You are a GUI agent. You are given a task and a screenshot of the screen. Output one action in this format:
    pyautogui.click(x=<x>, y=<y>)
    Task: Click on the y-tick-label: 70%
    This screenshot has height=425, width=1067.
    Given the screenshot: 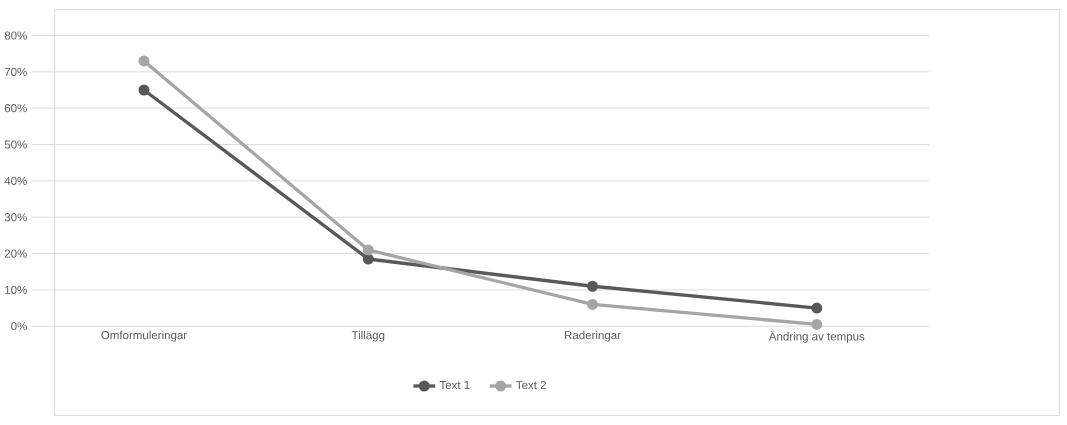 What is the action you would take?
    pyautogui.click(x=15, y=71)
    